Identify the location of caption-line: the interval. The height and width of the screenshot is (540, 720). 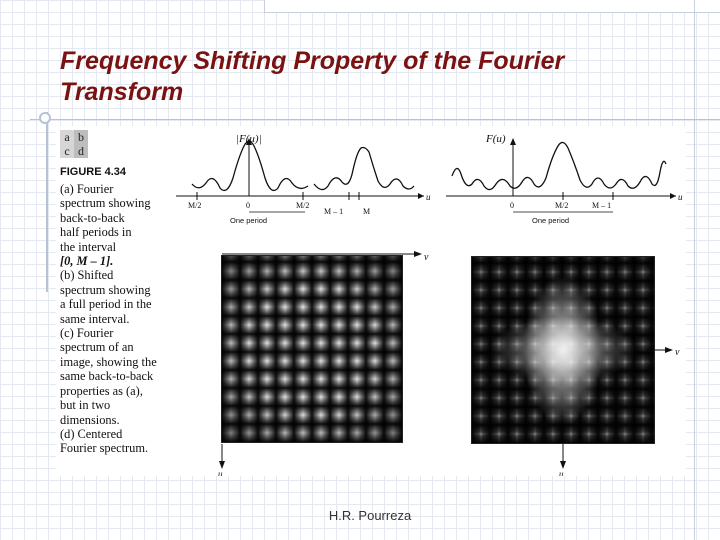
(88, 246).